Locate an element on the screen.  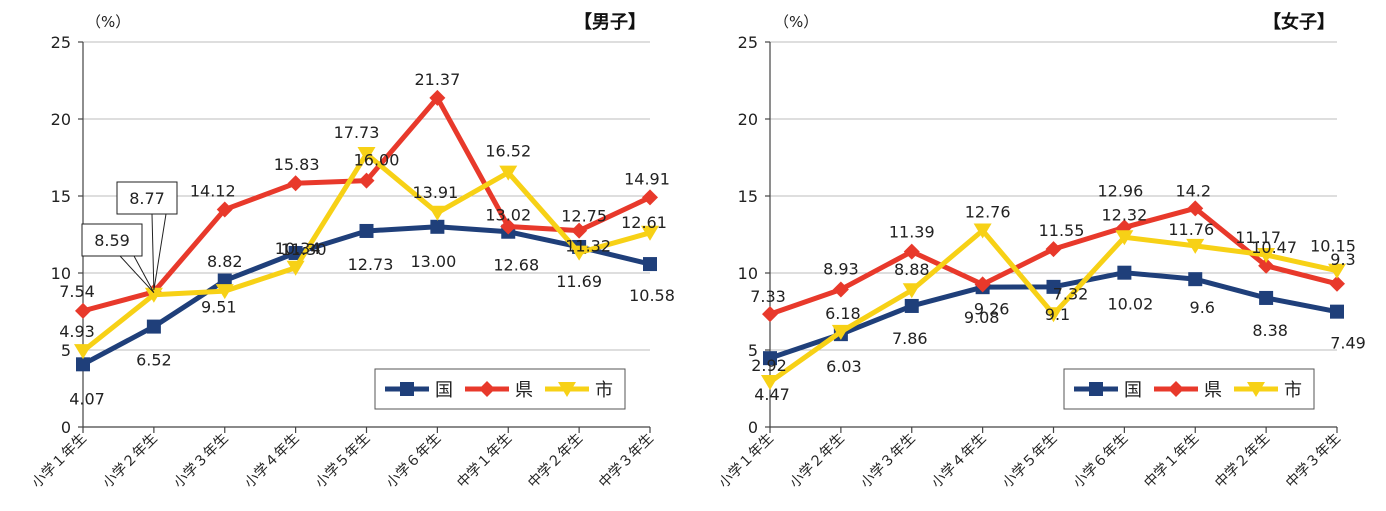
data-label-shi: 4.93 is located at coordinates (77, 331).